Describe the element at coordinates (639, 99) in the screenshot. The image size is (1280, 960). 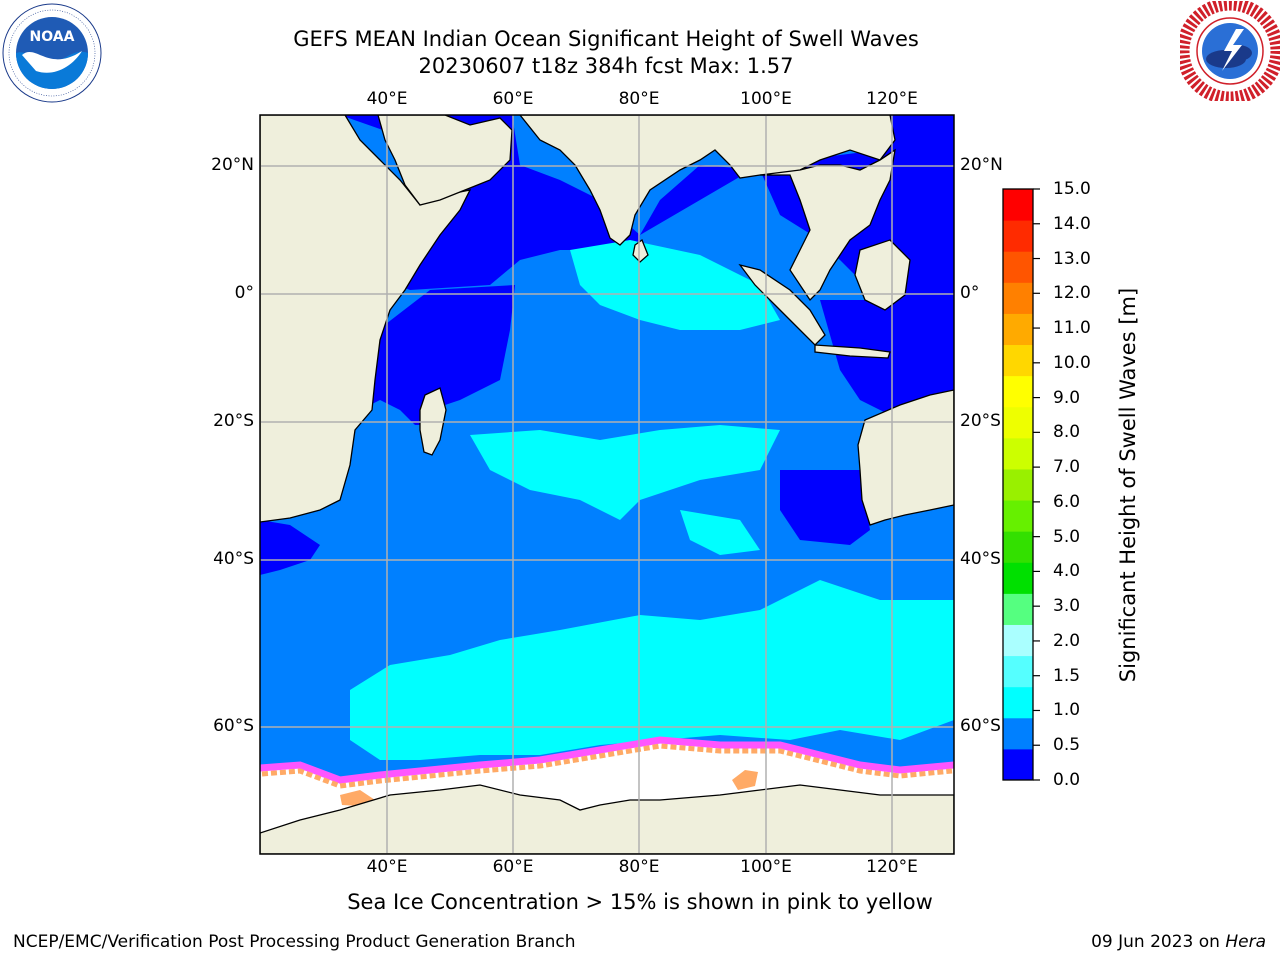
I see `lon-tick-top-80e: 80°E` at that location.